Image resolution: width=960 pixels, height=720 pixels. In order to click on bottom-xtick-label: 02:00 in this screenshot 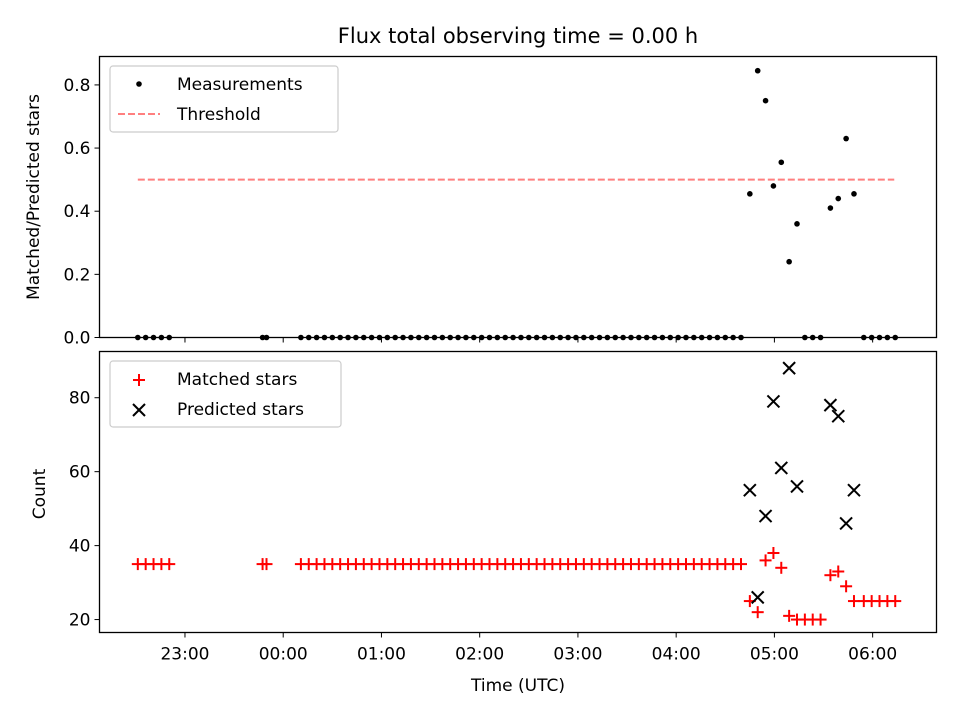, I will do `click(479, 655)`.